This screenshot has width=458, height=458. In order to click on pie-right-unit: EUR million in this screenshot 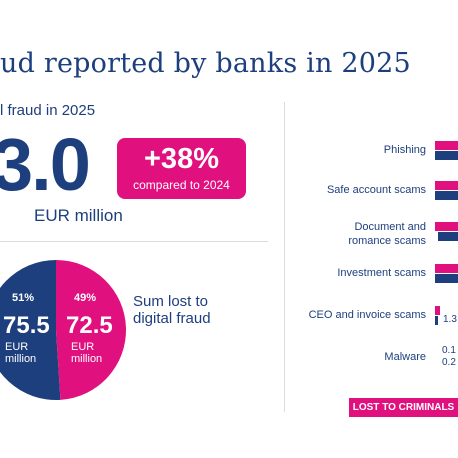, I will do `click(87, 353)`.